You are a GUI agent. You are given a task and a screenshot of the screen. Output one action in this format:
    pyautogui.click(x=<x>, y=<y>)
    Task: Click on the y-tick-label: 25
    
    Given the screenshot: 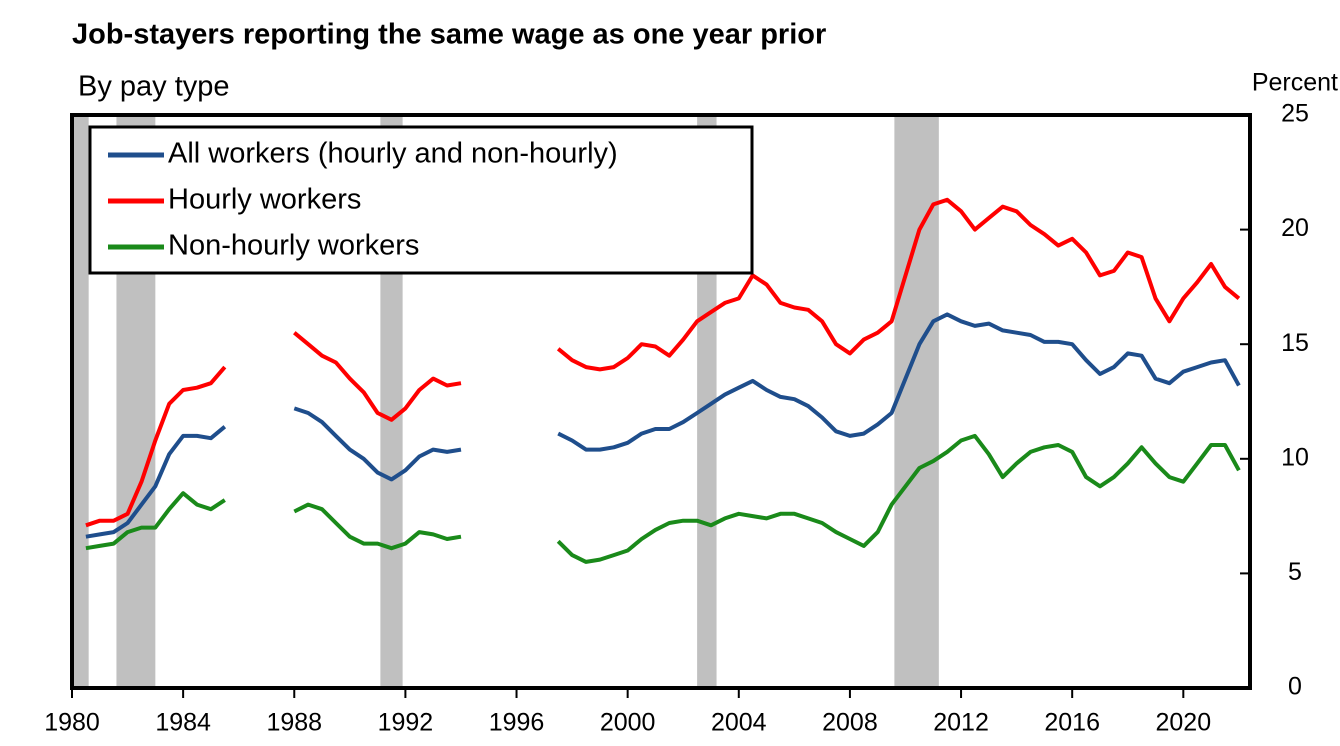 What is the action you would take?
    pyautogui.click(x=1295, y=114)
    